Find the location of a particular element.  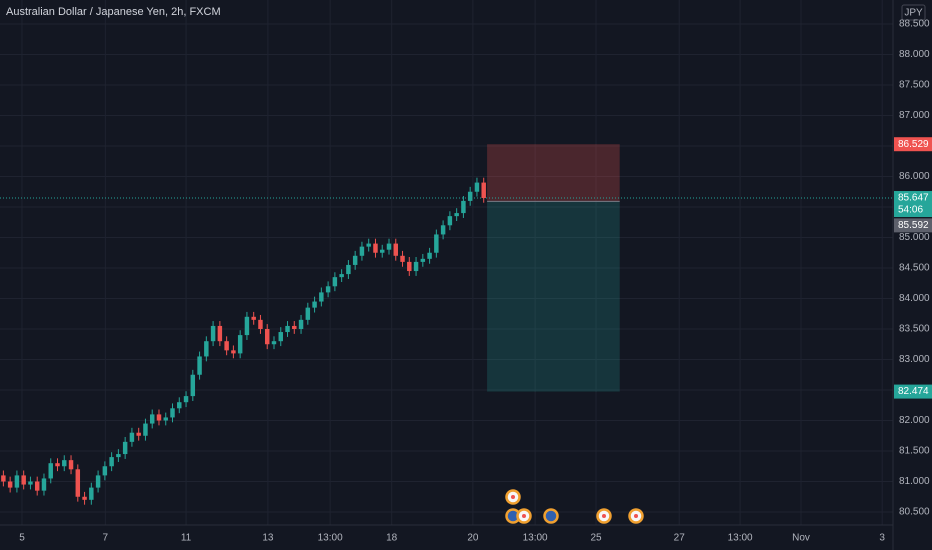

x-tick-label: 7 is located at coordinates (106, 538).